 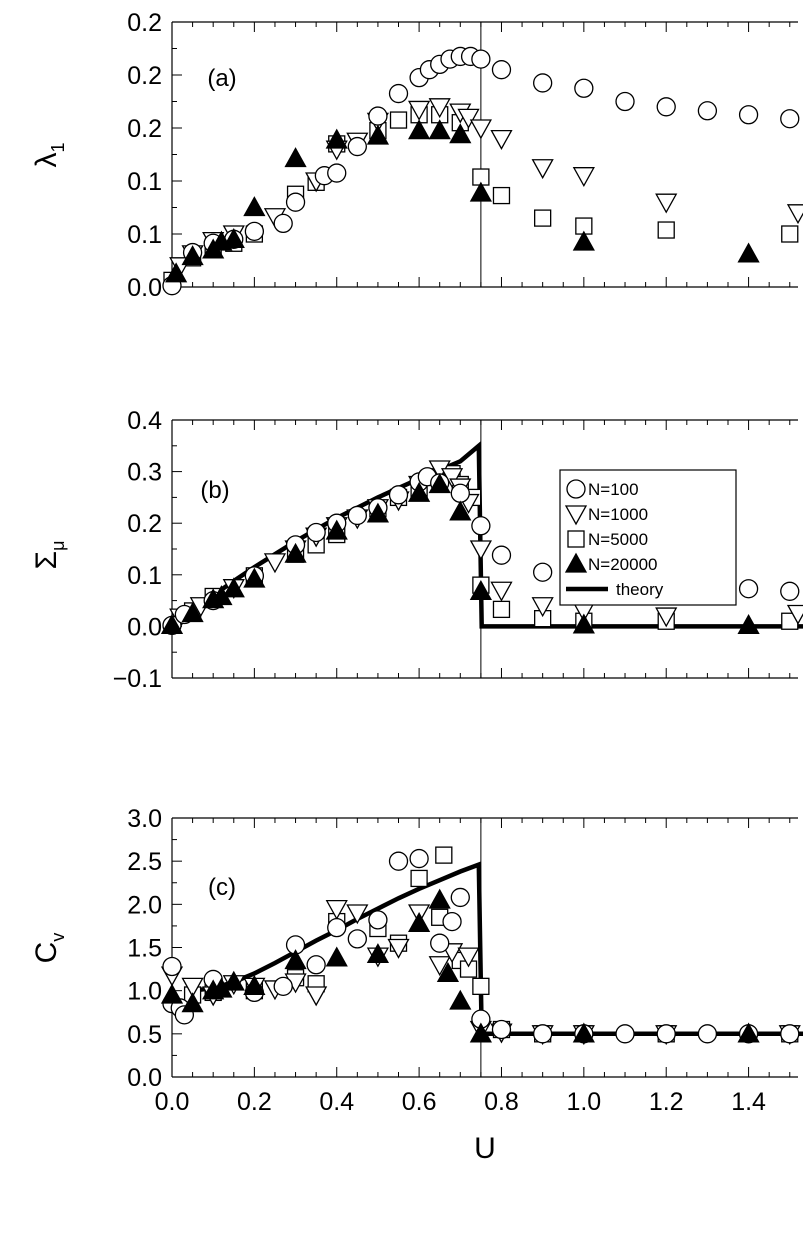 I want to click on y-tick-label: 3.0, so click(x=144, y=819).